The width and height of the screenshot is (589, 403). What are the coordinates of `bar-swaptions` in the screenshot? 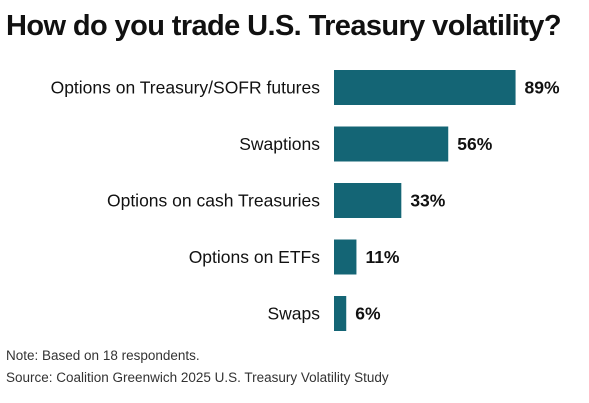 It's located at (391, 144).